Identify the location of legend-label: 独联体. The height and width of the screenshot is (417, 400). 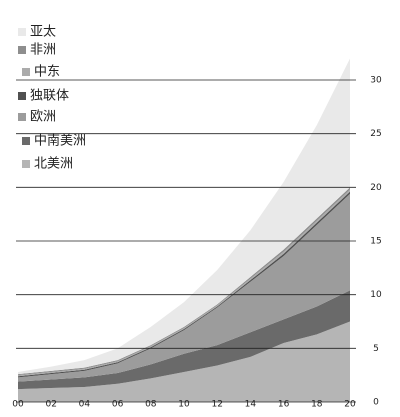
(49, 96).